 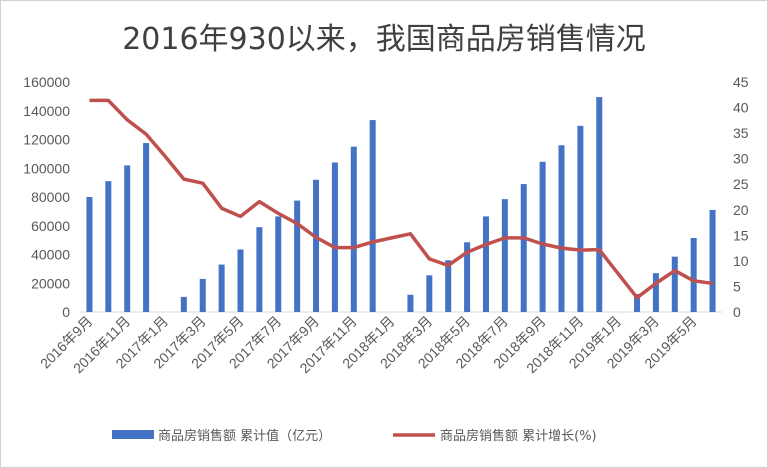 I want to click on left-tick-label: 160000, so click(x=46, y=82).